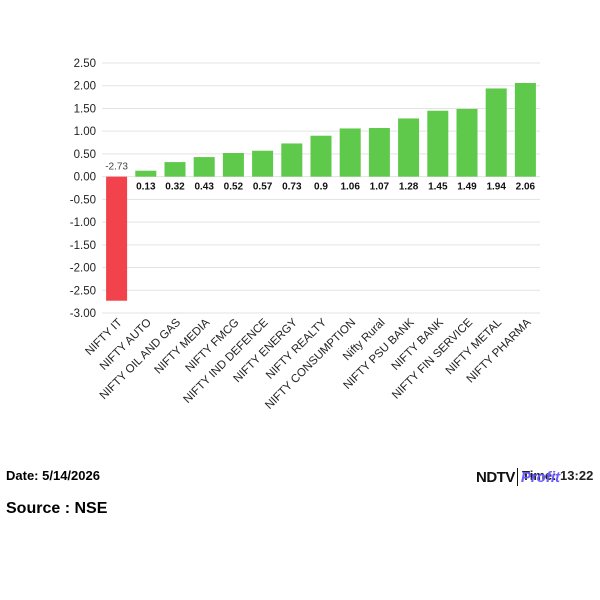 The height and width of the screenshot is (600, 600). I want to click on y-tick-label: 1.50, so click(85, 109).